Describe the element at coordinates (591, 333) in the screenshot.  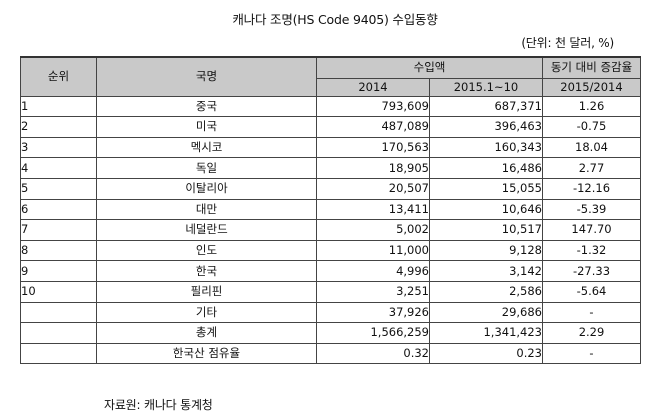
I see `change-cell: 2.29` at that location.